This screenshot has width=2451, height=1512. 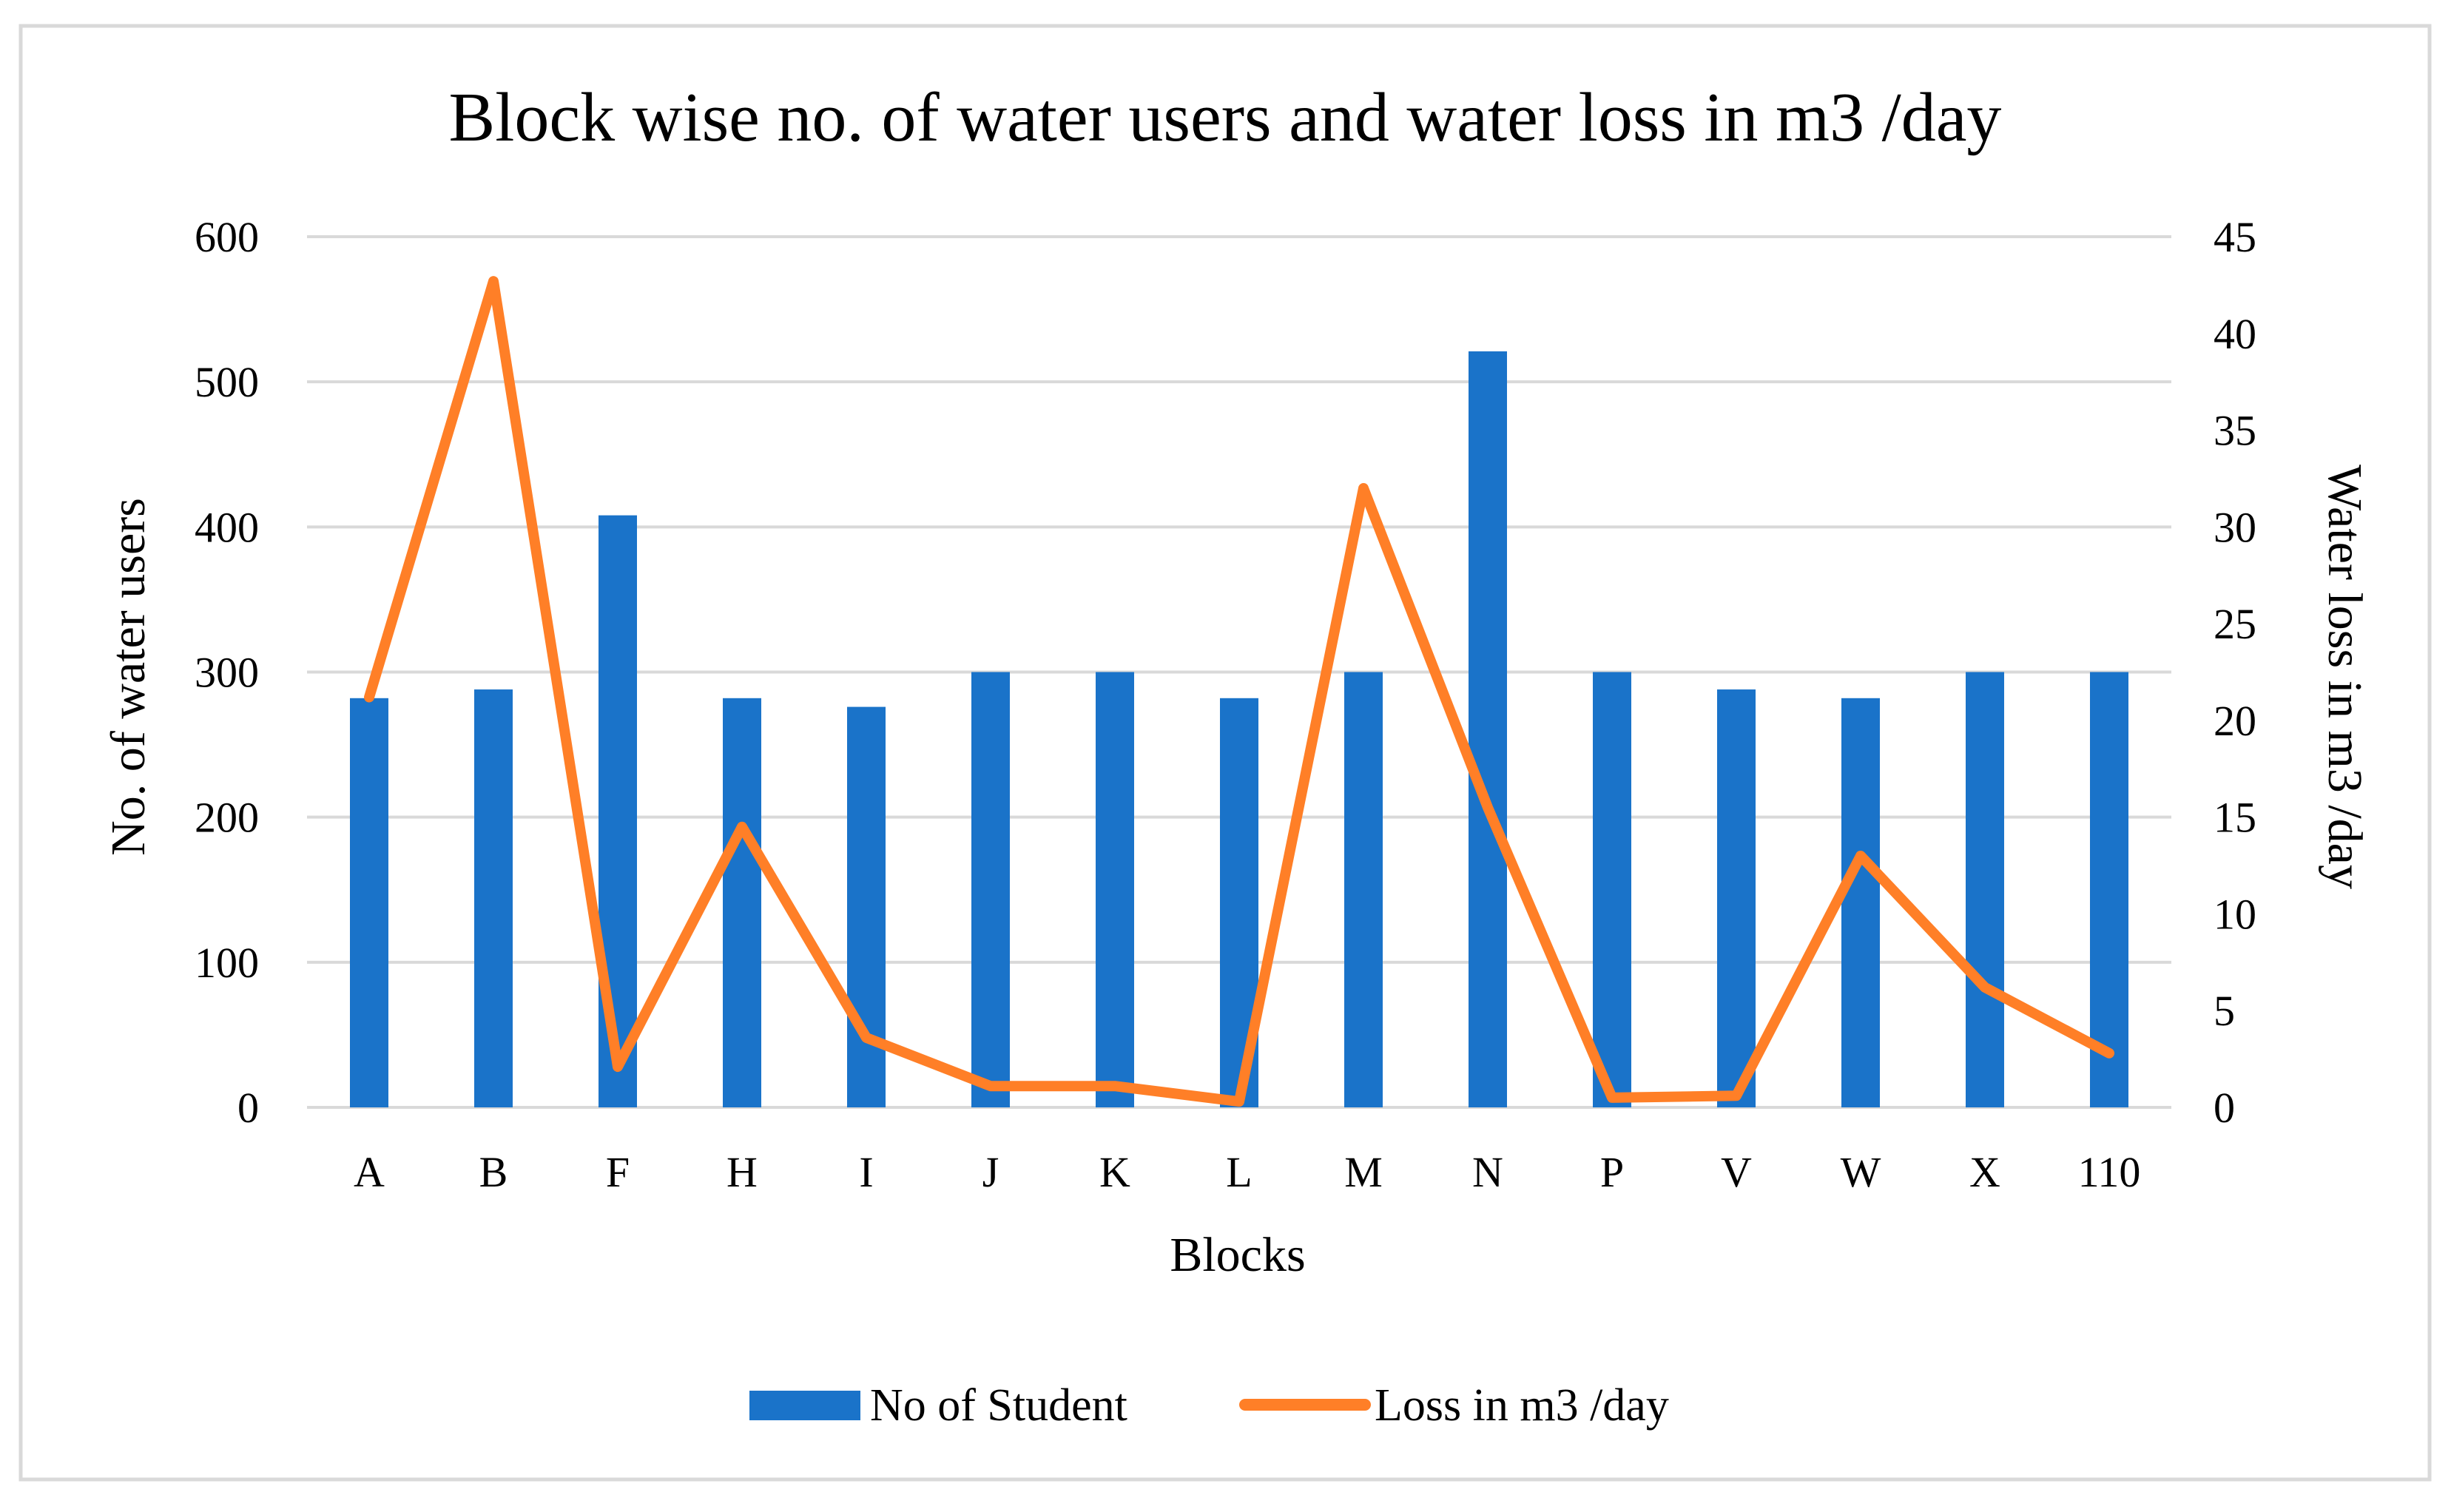 I want to click on y-tick-label: 100, so click(x=227, y=963).